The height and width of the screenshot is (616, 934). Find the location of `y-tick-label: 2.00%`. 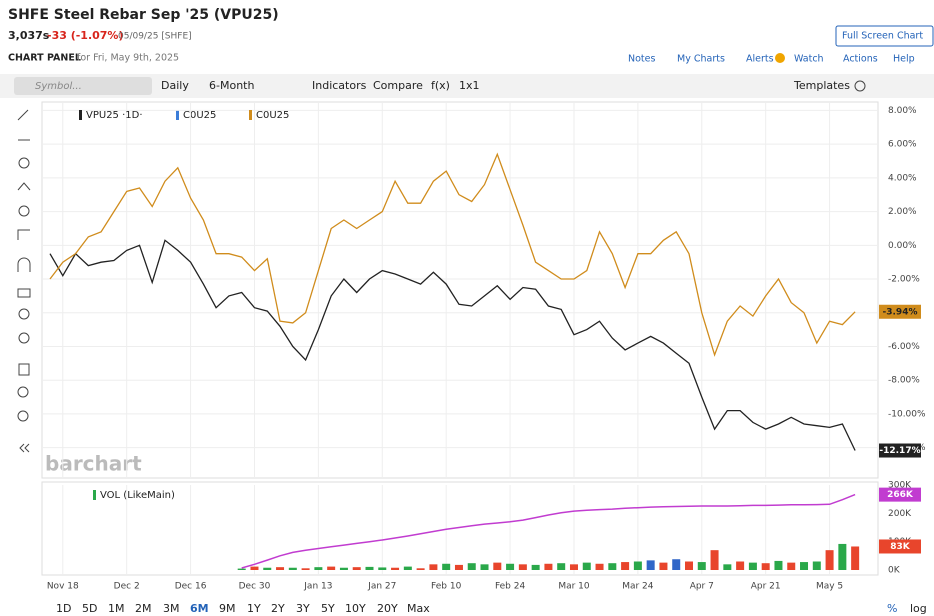

y-tick-label: 2.00% is located at coordinates (902, 212).